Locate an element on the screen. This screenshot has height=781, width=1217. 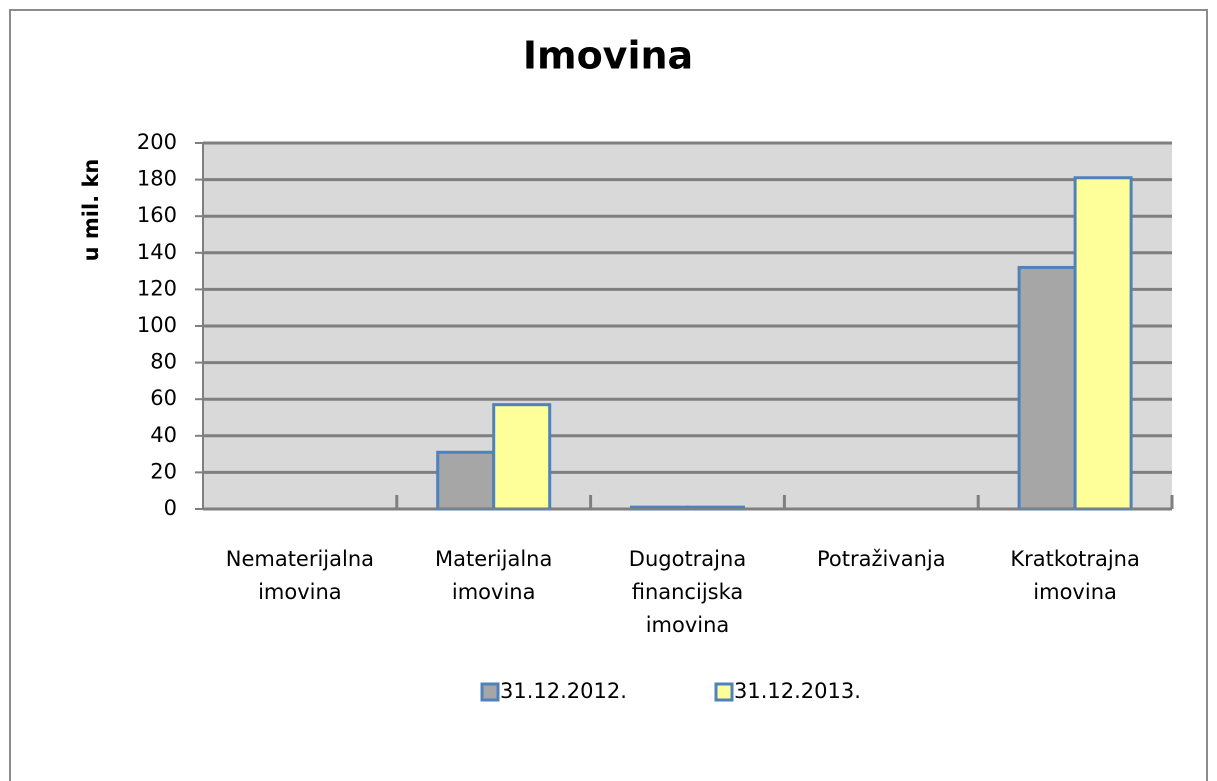
x-tick-label: Nematerijalna imovina is located at coordinates (300, 575).